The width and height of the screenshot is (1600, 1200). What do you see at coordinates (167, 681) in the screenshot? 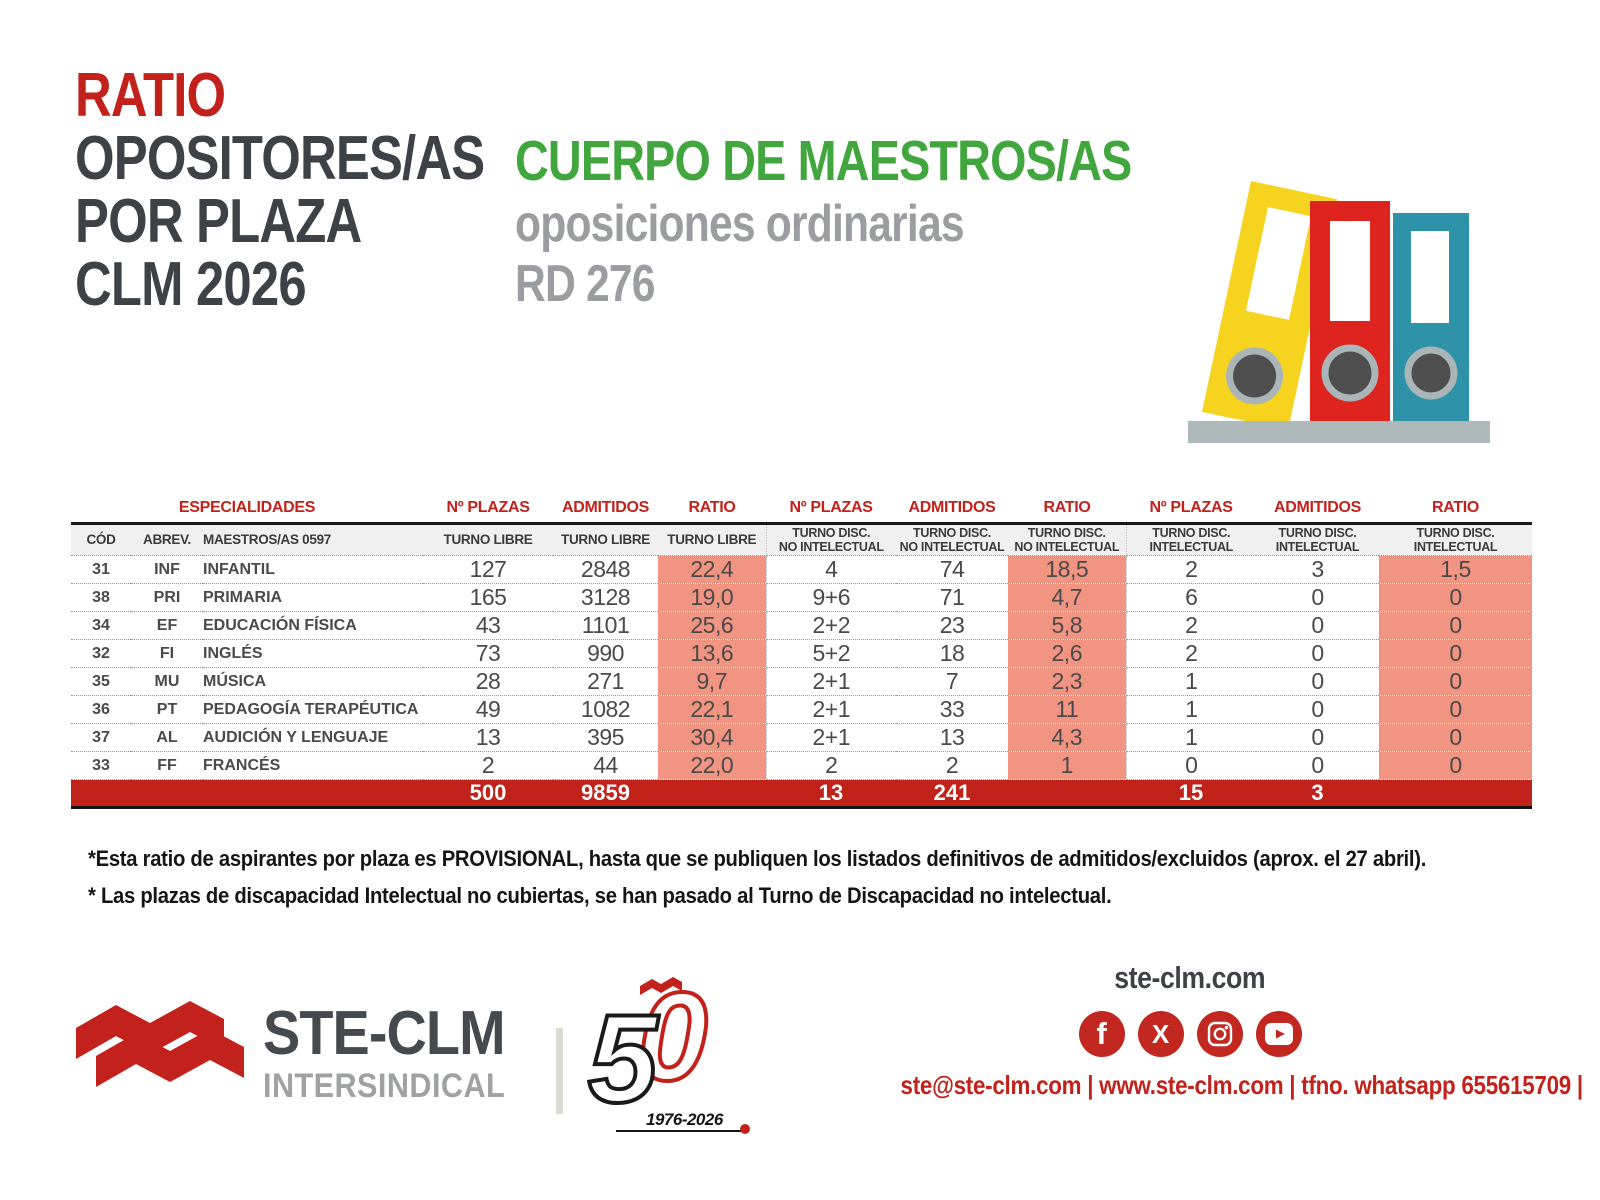
I see `cell-abrev: MU` at bounding box center [167, 681].